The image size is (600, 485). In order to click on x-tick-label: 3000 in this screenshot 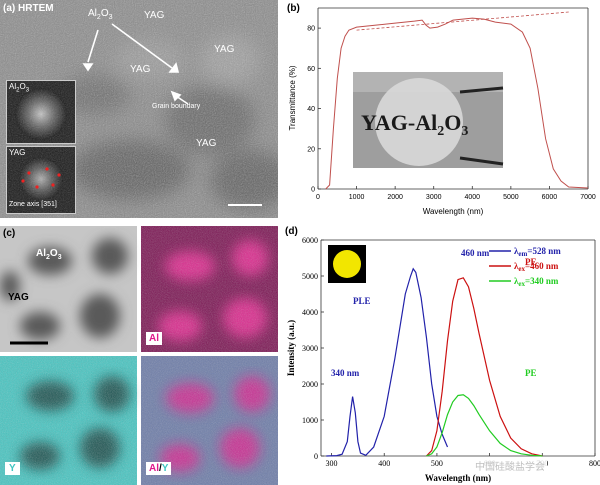, I will do `click(434, 197)`.